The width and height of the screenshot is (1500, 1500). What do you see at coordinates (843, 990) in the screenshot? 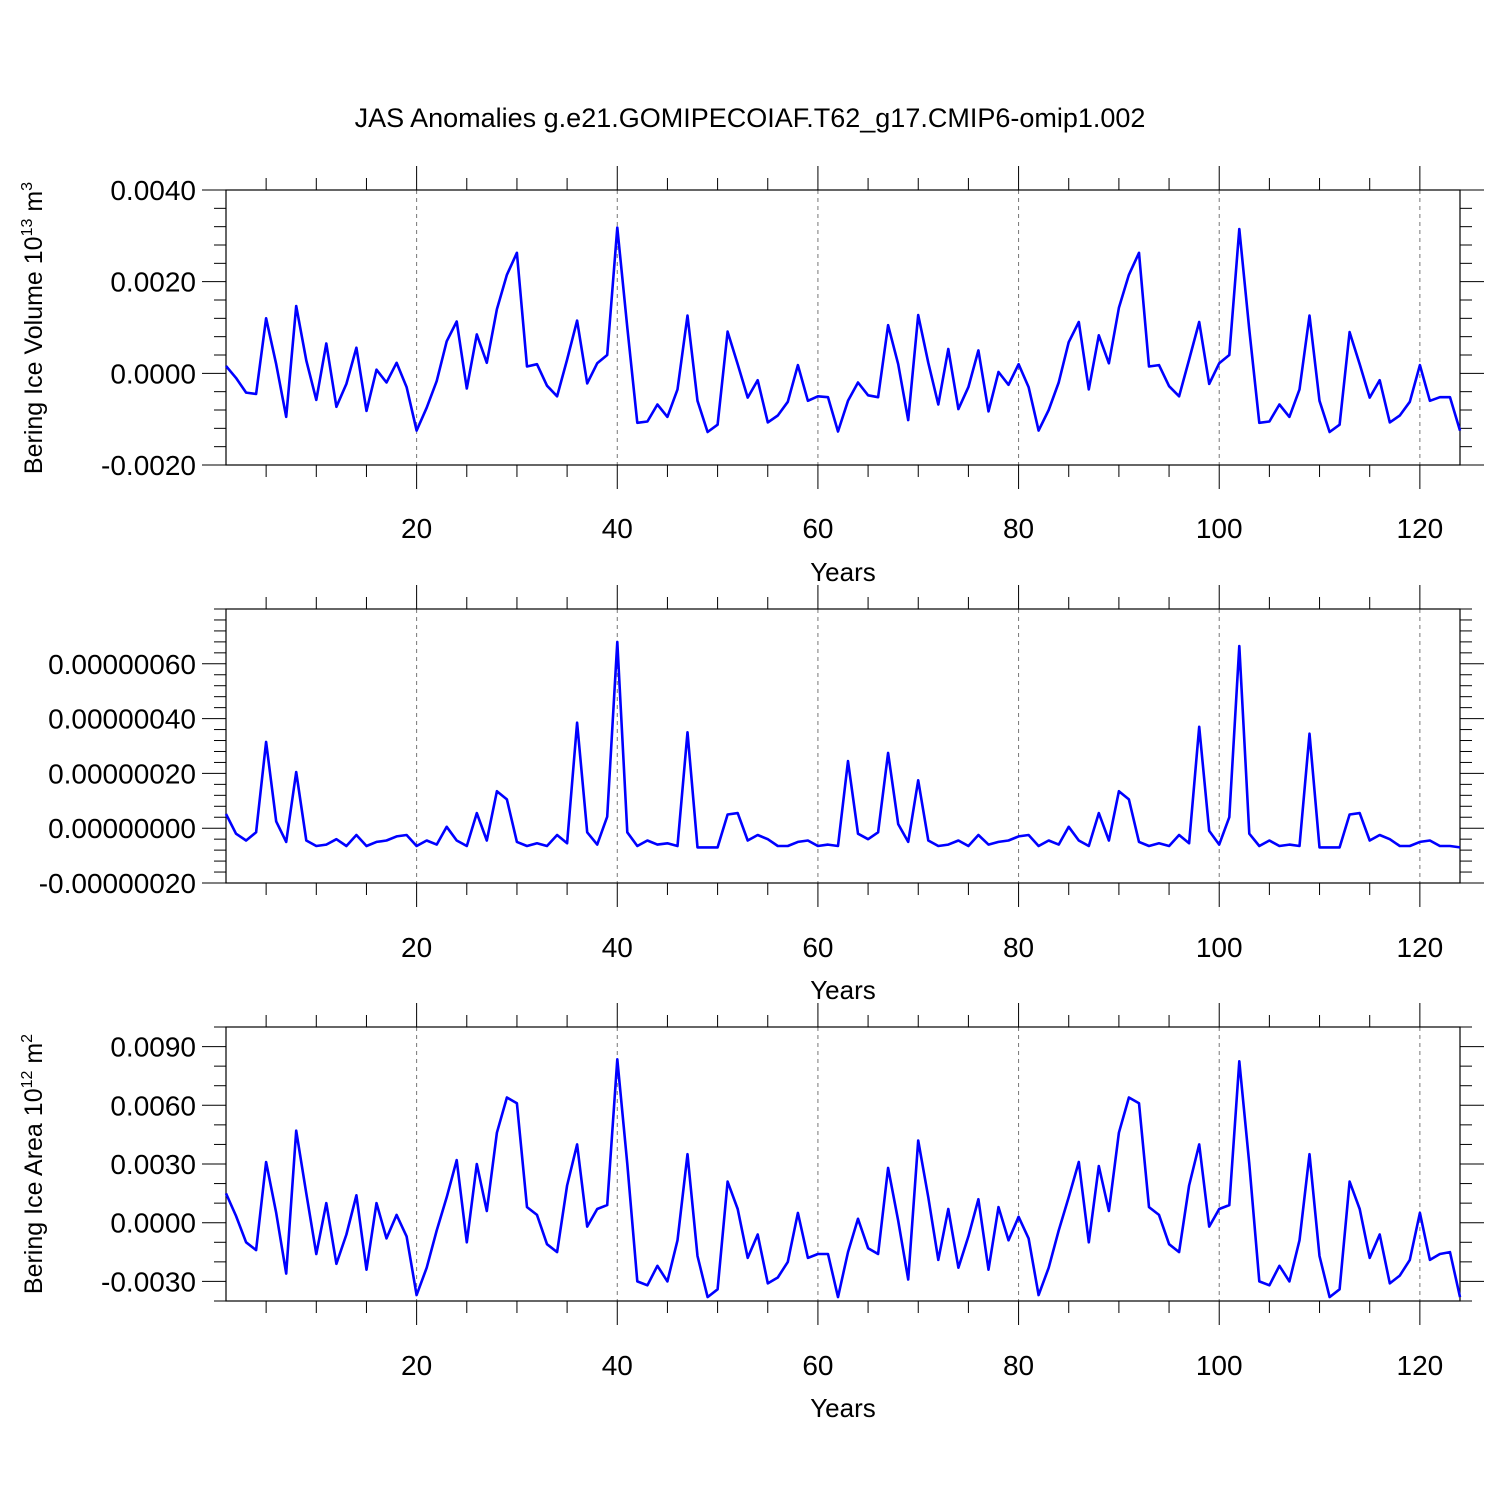
I see `panel-2-x-axis-label: Years` at bounding box center [843, 990].